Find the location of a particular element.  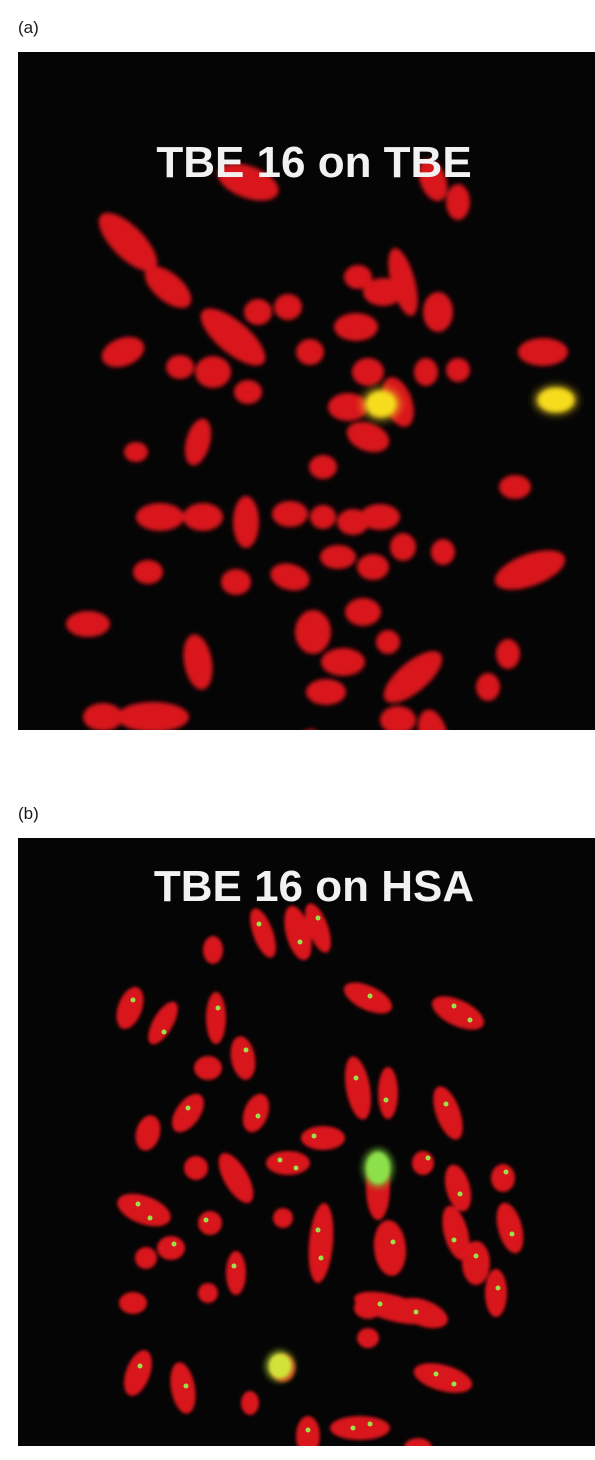

panel-b-probe-signals is located at coordinates (329, 1265).